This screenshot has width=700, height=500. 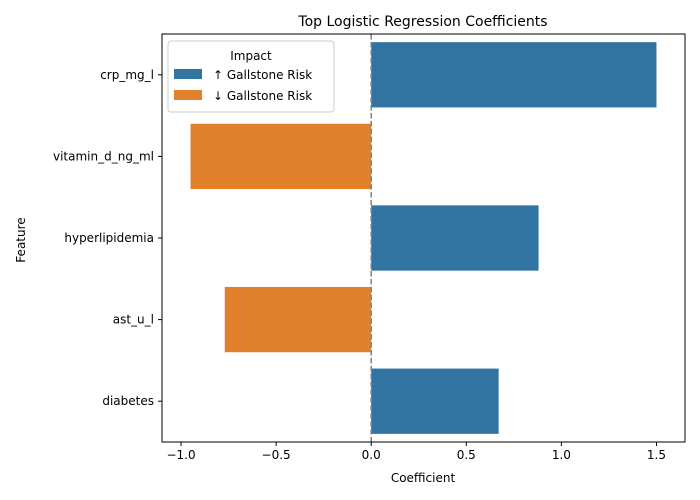 What do you see at coordinates (416, 452) in the screenshot?
I see `x-axis: −1.0 −0.5 0.0 0.5 1.0 1.5` at bounding box center [416, 452].